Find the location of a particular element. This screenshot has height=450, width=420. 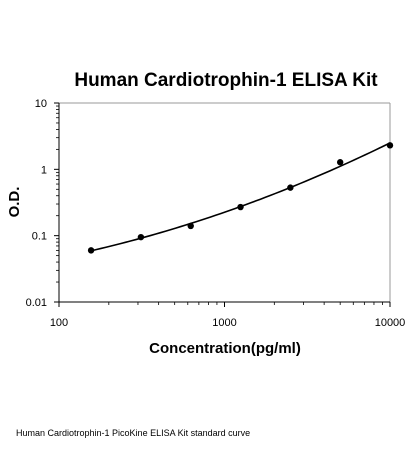

y-tick-label: 0.1 is located at coordinates (39, 237).